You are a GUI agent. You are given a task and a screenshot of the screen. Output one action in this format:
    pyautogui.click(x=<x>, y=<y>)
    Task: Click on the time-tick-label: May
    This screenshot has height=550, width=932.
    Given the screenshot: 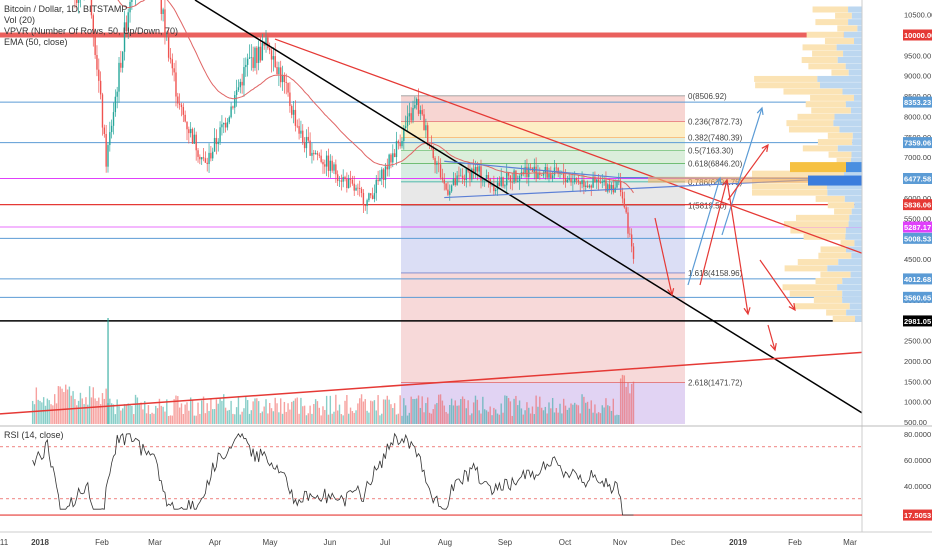 What is the action you would take?
    pyautogui.click(x=269, y=542)
    